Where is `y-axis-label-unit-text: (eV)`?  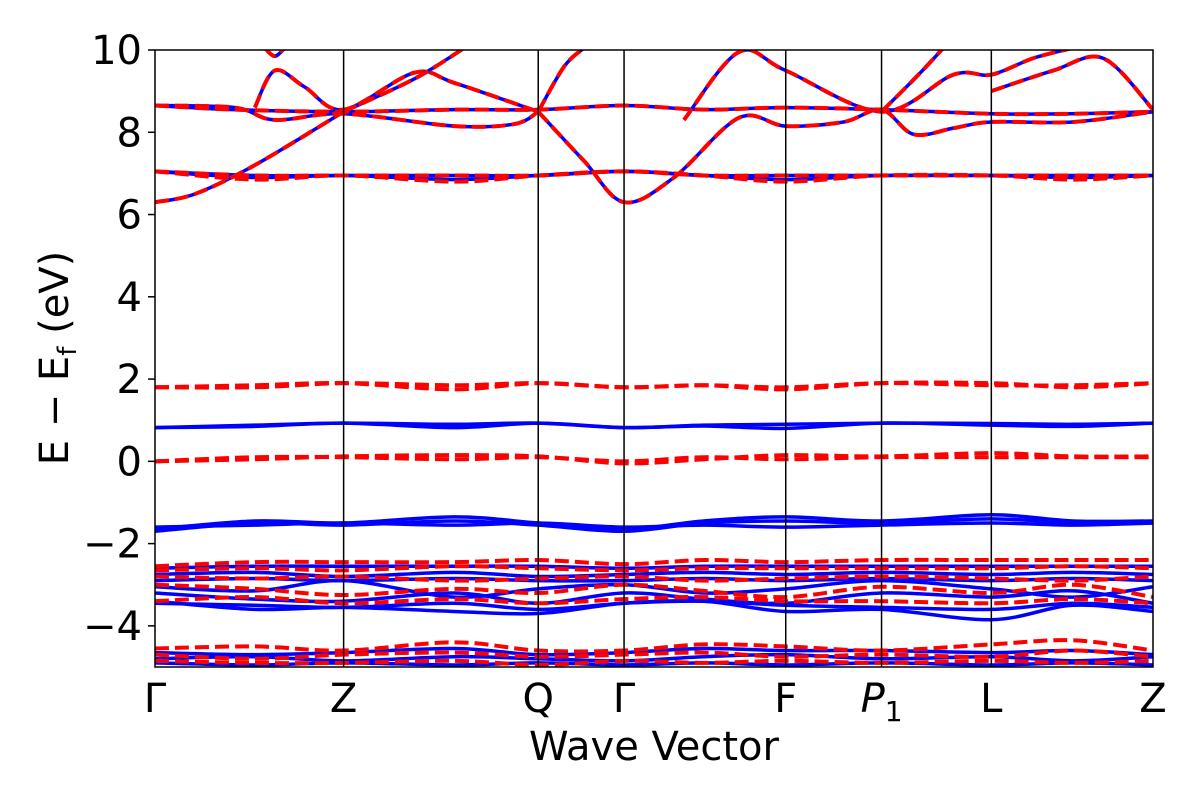 y-axis-label-unit-text: (eV) is located at coordinates (55, 292).